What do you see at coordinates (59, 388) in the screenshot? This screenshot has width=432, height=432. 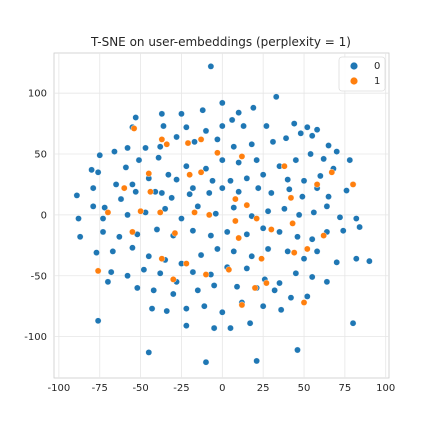 I see `x-tick-label: -100` at bounding box center [59, 388].